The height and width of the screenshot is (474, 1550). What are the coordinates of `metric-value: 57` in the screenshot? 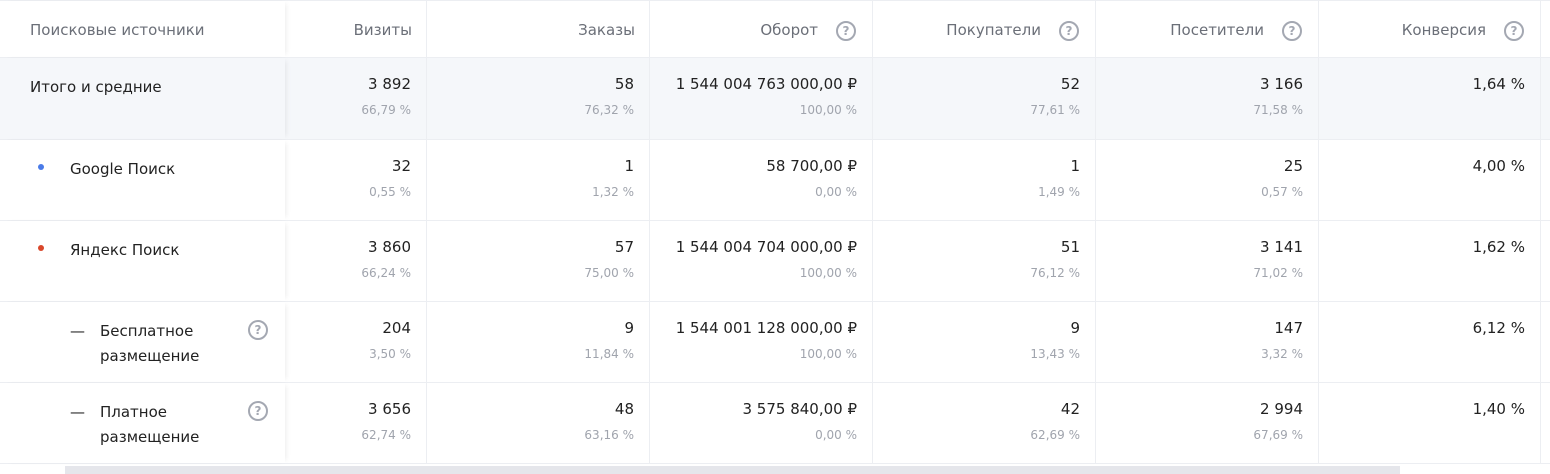 It's located at (624, 247).